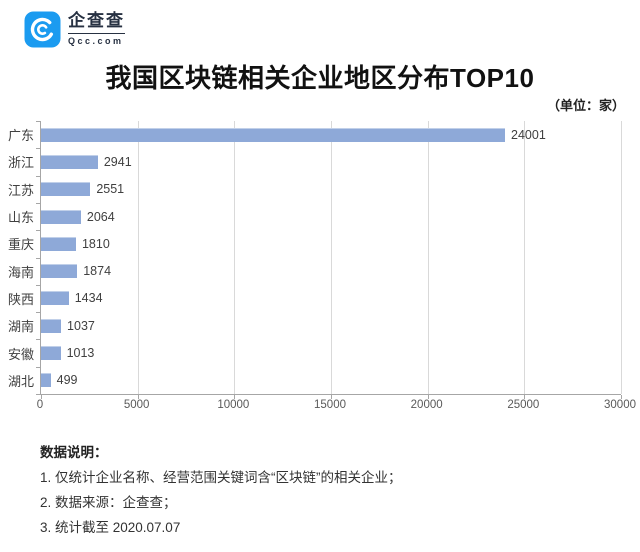 The width and height of the screenshot is (640, 552). What do you see at coordinates (42, 29) in the screenshot?
I see `qcc-logo-icon` at bounding box center [42, 29].